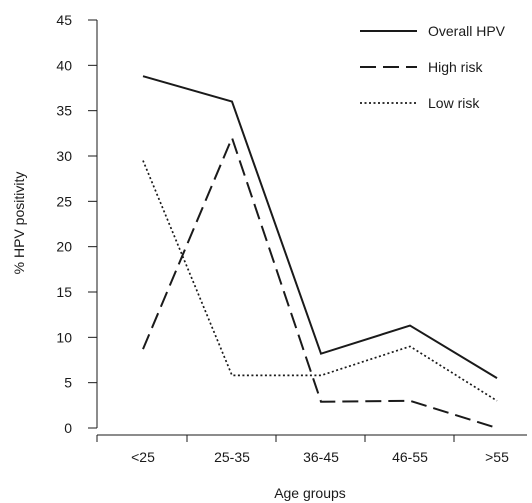 This screenshot has width=532, height=503. I want to click on y-tick-label: 20, so click(64, 247).